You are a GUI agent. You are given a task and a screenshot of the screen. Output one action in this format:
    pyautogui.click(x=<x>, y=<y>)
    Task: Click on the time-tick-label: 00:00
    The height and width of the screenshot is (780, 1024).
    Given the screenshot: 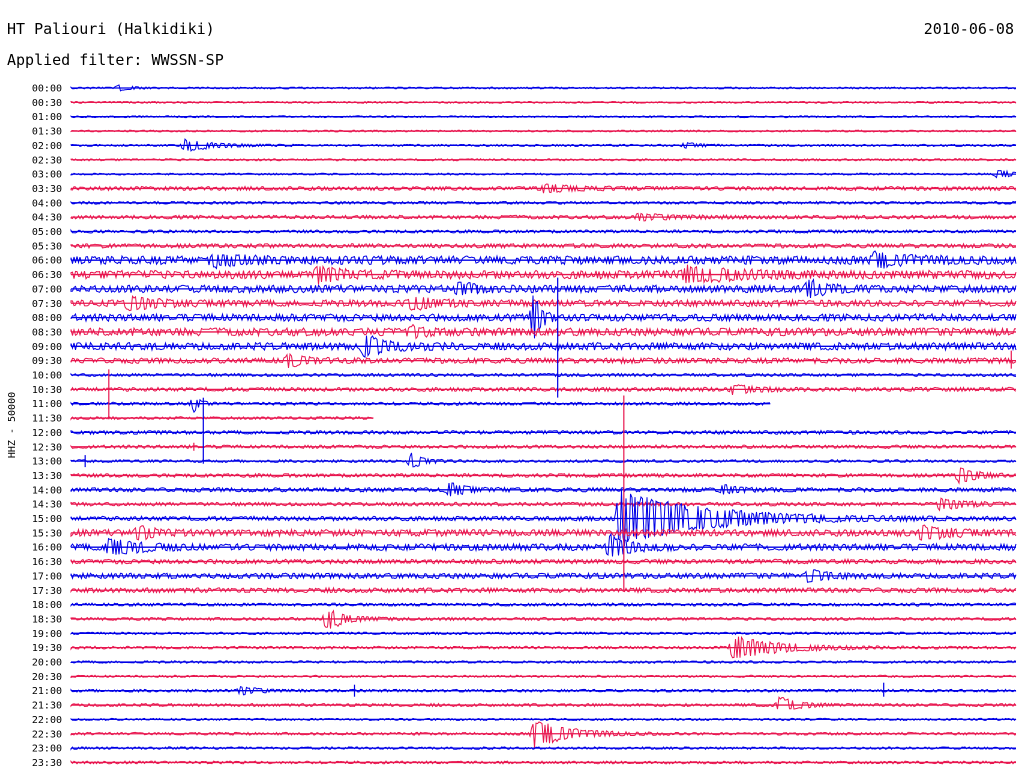 What is the action you would take?
    pyautogui.click(x=47, y=89)
    